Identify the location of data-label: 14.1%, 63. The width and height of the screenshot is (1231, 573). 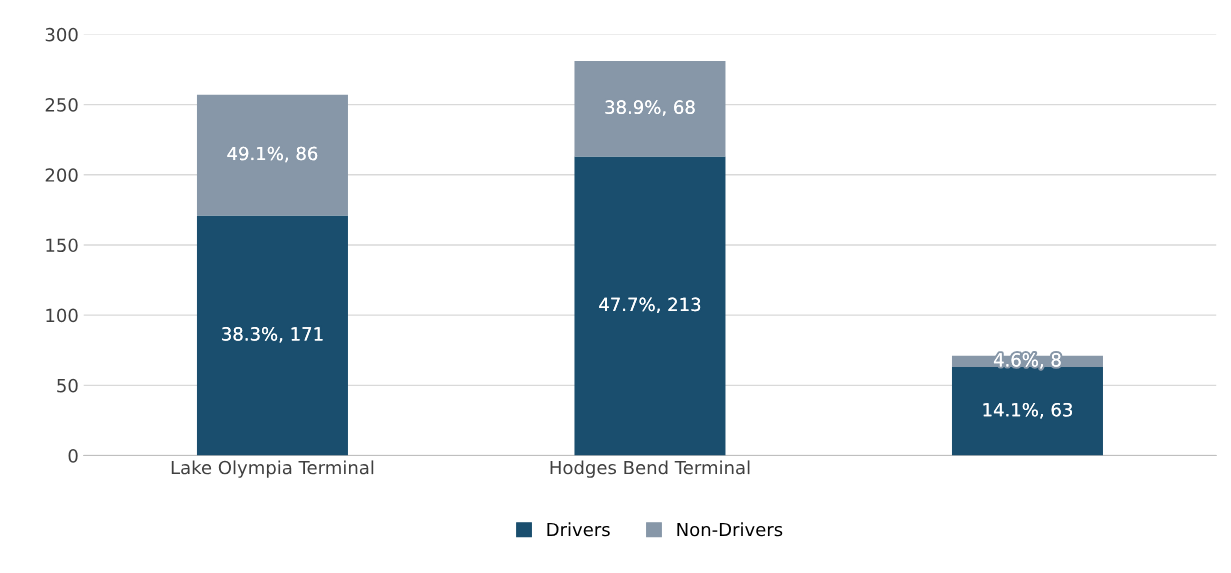
(1027, 410).